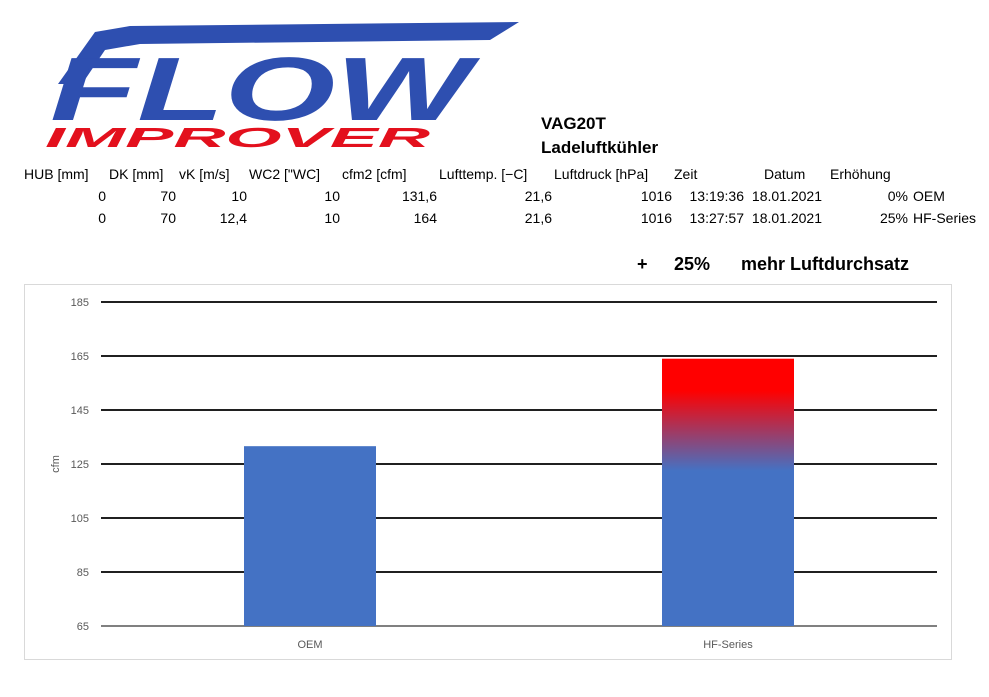  What do you see at coordinates (265, 90) in the screenshot?
I see `logo-flow-text: FLOW` at bounding box center [265, 90].